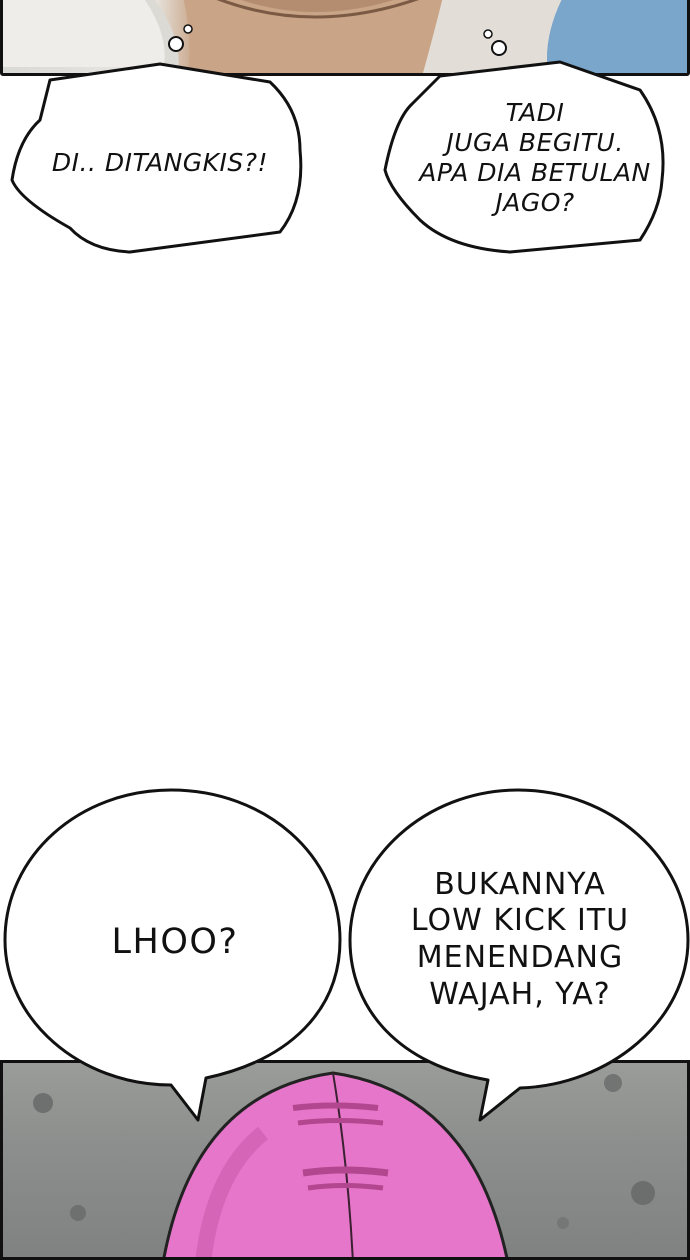 The image size is (690, 1260). I want to click on speech-bubble-right-top-text: TADI JUGA BEGITU. APA DIA BETULAN JAGO?, so click(535, 158).